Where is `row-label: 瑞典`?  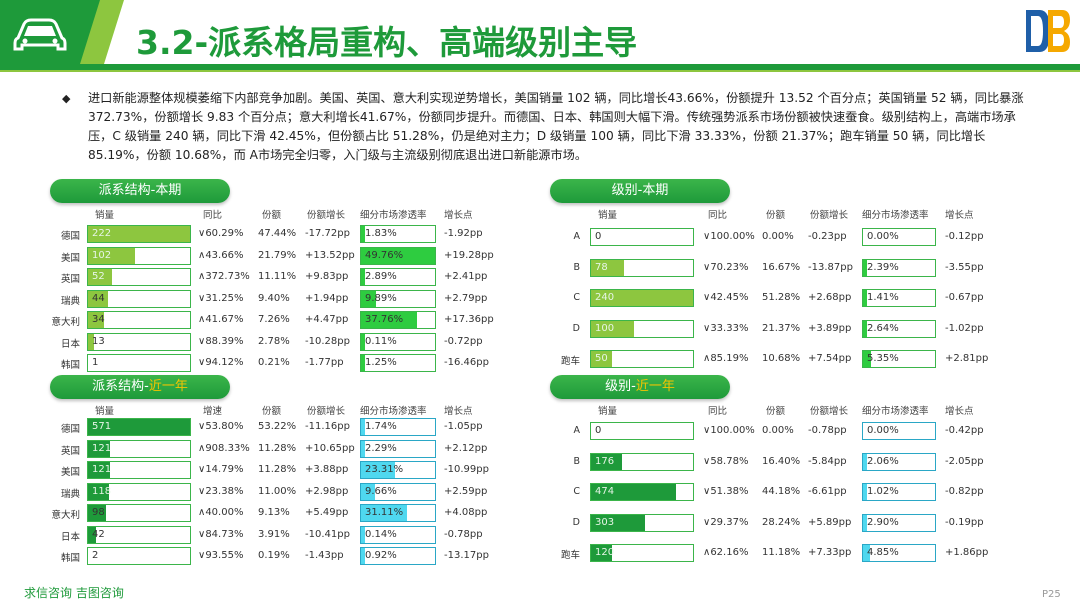
row-label: 瑞典 is located at coordinates (70, 301).